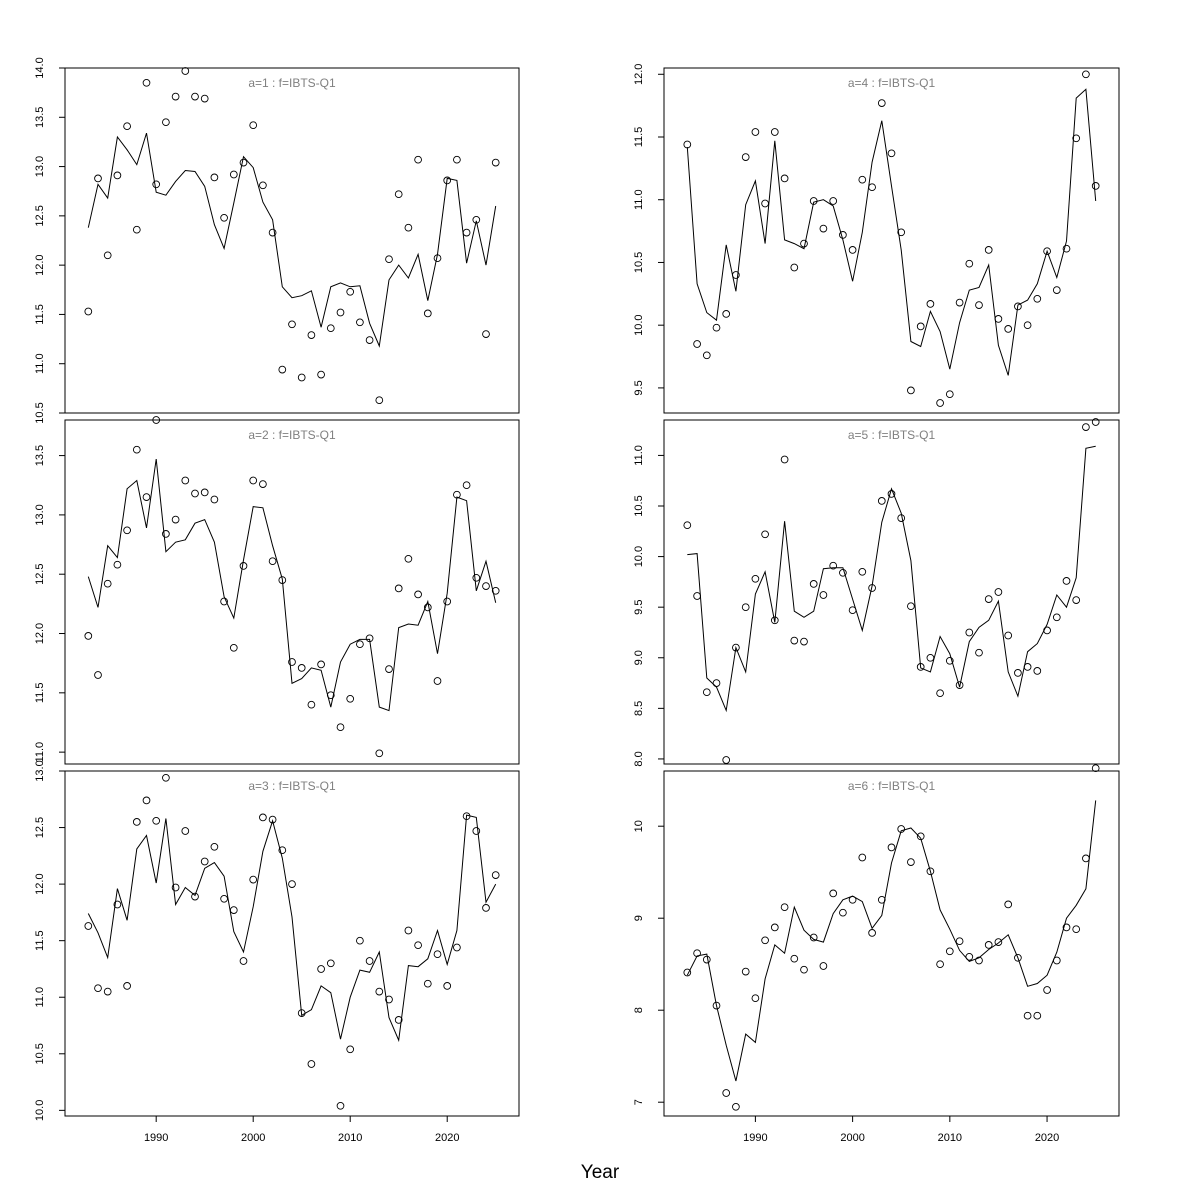  What do you see at coordinates (892, 786) in the screenshot?
I see `panel-title: a=6 : f=IBTS-Q1` at bounding box center [892, 786].